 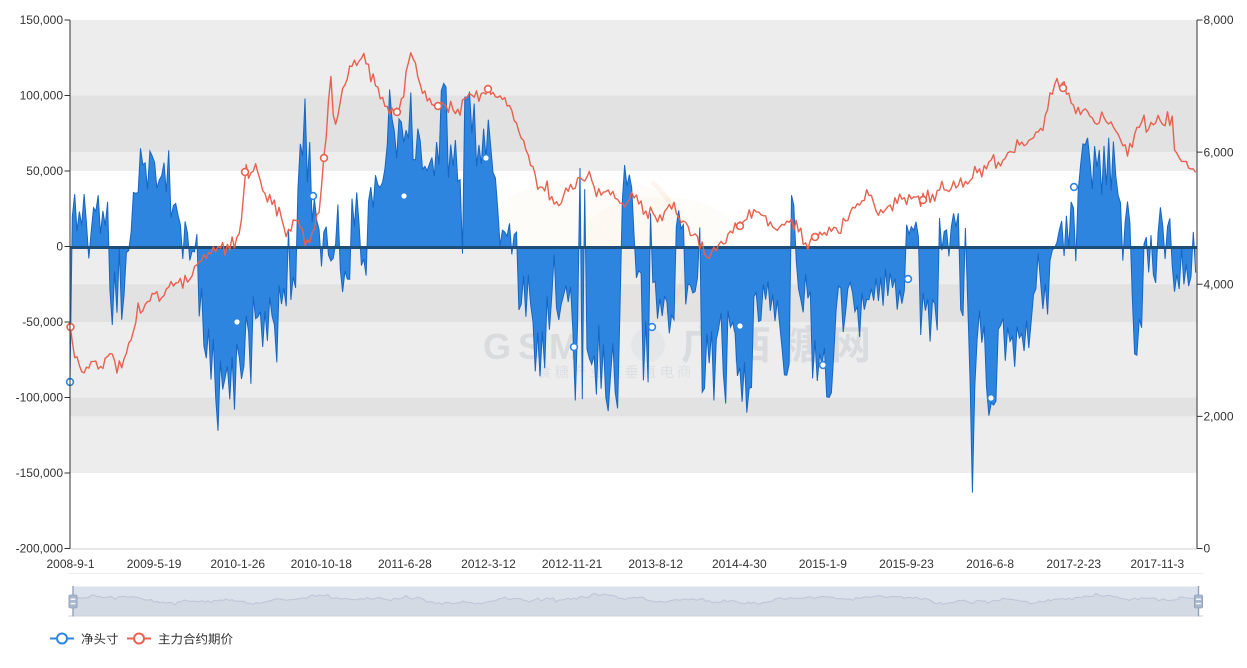 I want to click on svg-text: 2016-6-8, so click(x=990, y=564).